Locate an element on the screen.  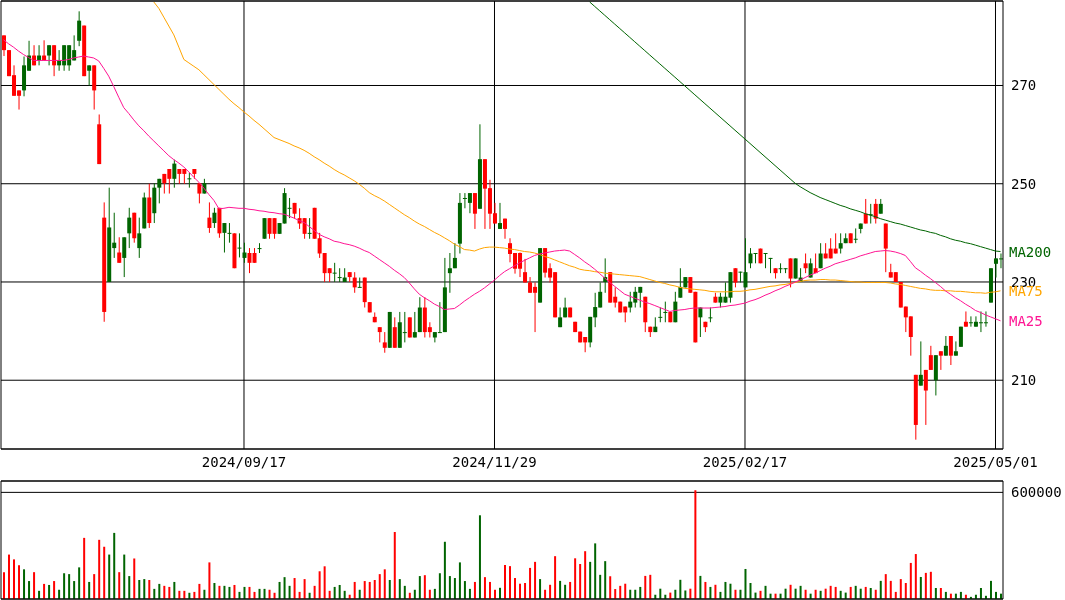
x-tick-label: 2025/05/01 is located at coordinates (995, 461).